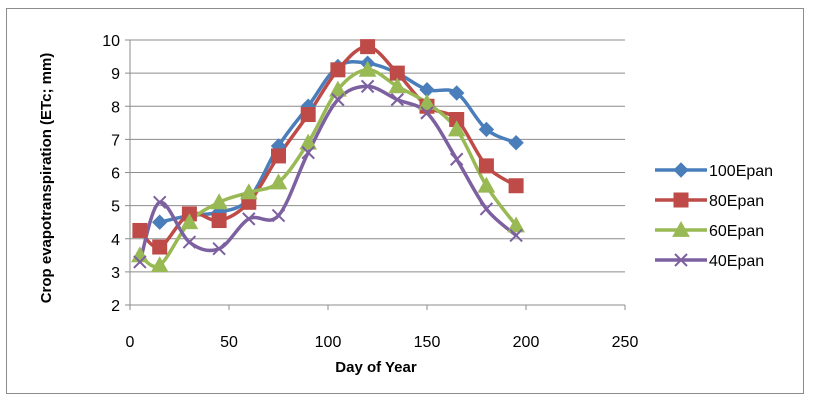 The width and height of the screenshot is (813, 400). I want to click on x-tick-label: 250, so click(625, 342).